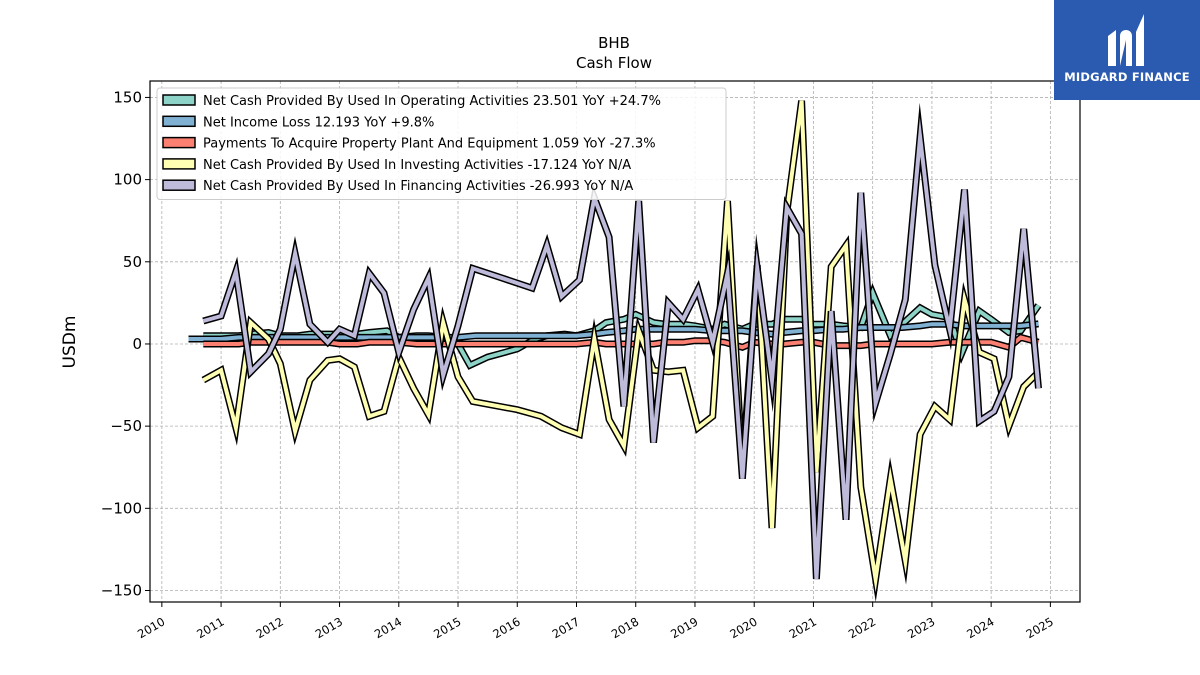 Image resolution: width=1200 pixels, height=675 pixels. Describe the element at coordinates (1127, 77) in the screenshot. I see `brand-name: MIDGARD FINANCE` at that location.